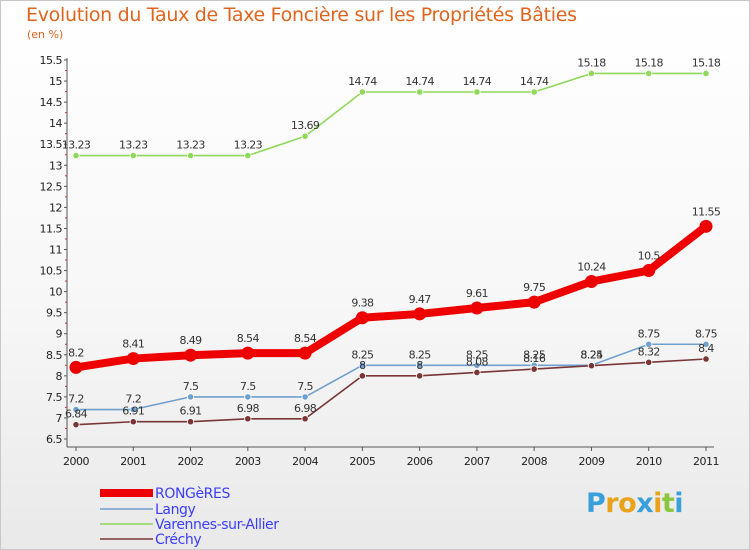  Describe the element at coordinates (362, 303) in the screenshot. I see `data-label: 9.38` at that location.